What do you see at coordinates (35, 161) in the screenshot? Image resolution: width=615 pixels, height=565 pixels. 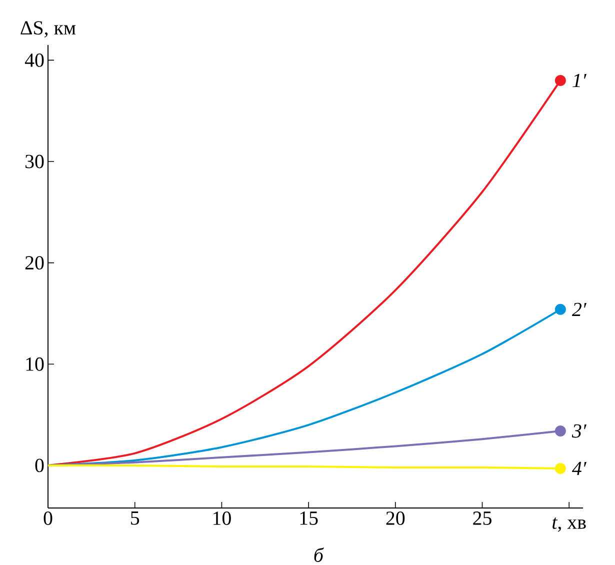 I see `y-tick-label: 30` at bounding box center [35, 161].